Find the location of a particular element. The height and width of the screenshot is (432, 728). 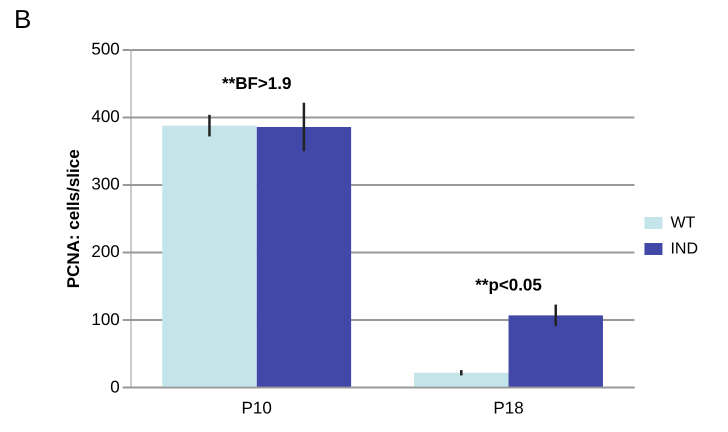

annotation: **BF>1.9 is located at coordinates (257, 83).